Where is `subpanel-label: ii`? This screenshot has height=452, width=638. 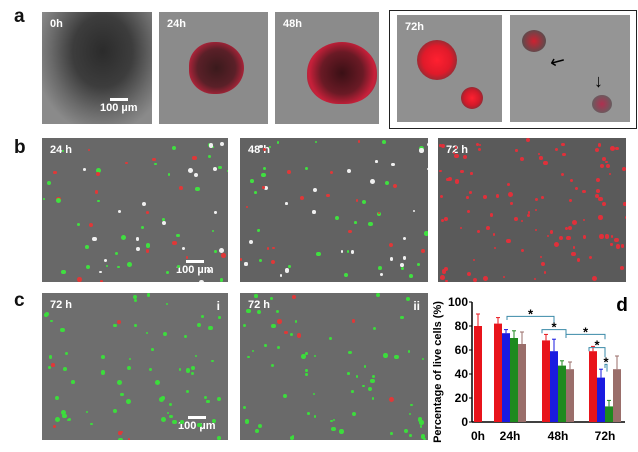 subpanel-label: ii is located at coordinates (416, 306).